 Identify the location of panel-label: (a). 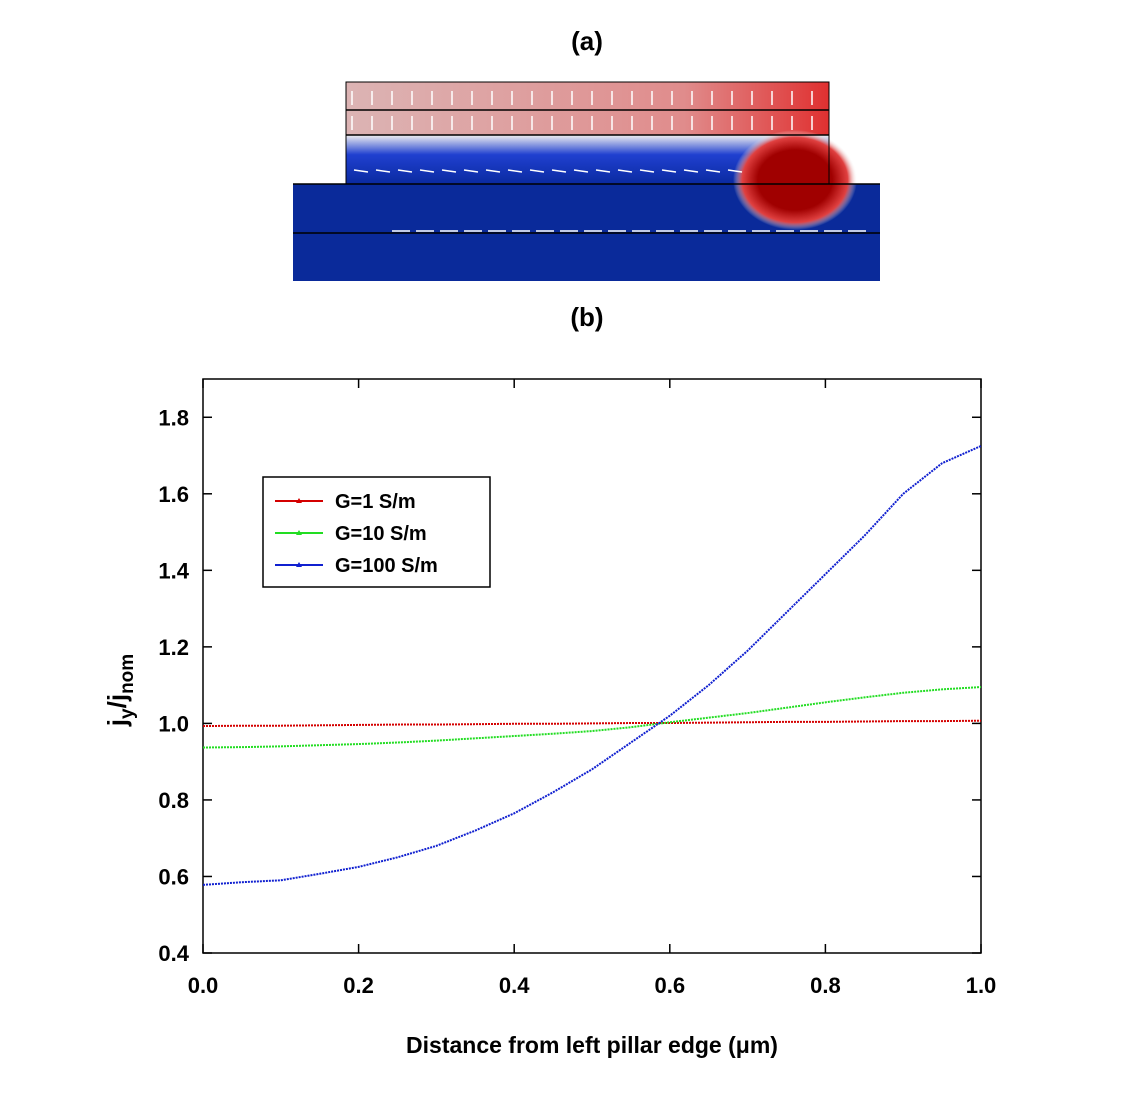
(587, 41).